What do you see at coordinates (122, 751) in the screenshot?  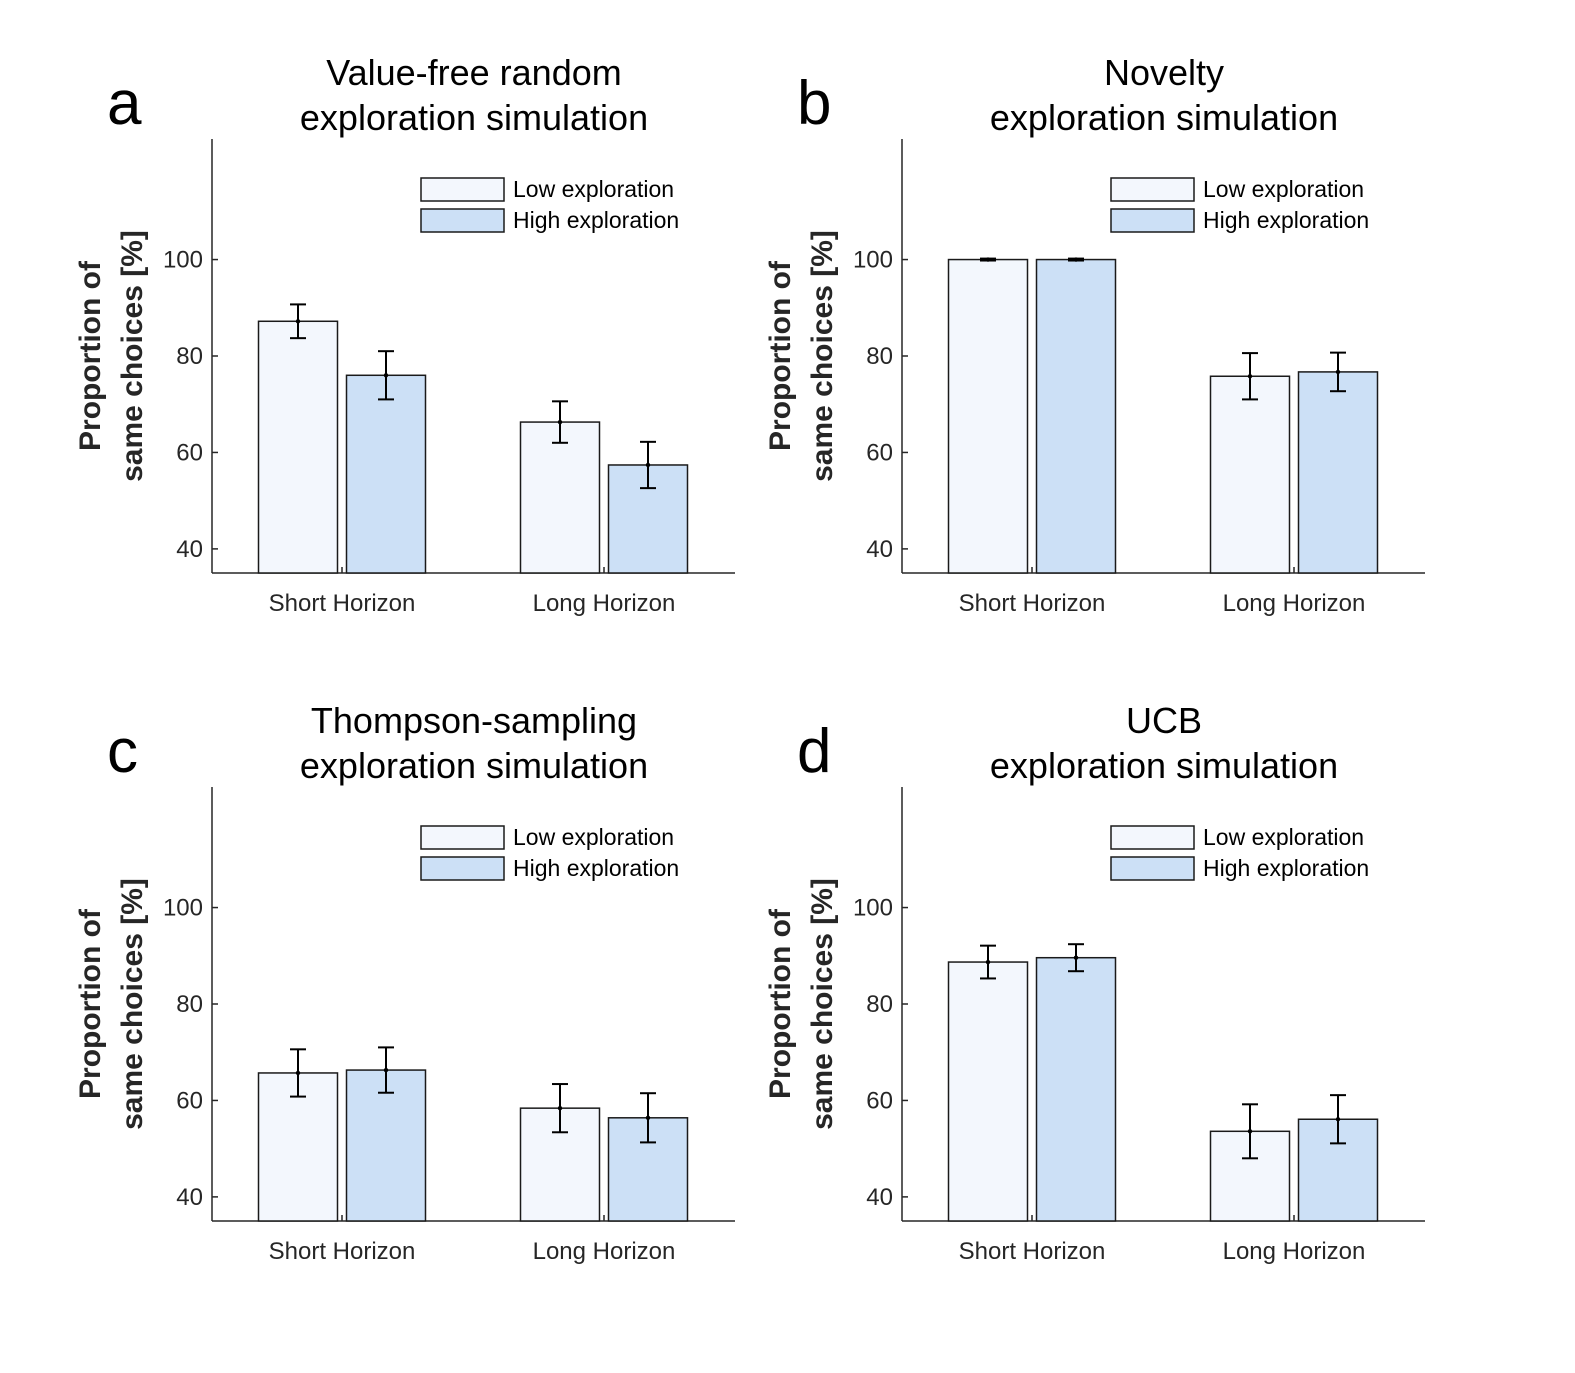 I see `panel-letter: c` at bounding box center [122, 751].